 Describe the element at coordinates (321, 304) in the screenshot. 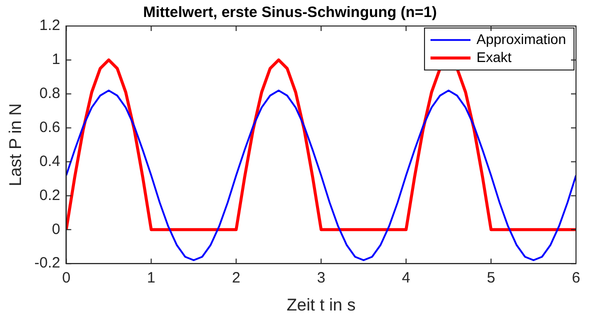

I see `x-axis-title: Zeit t in s` at that location.